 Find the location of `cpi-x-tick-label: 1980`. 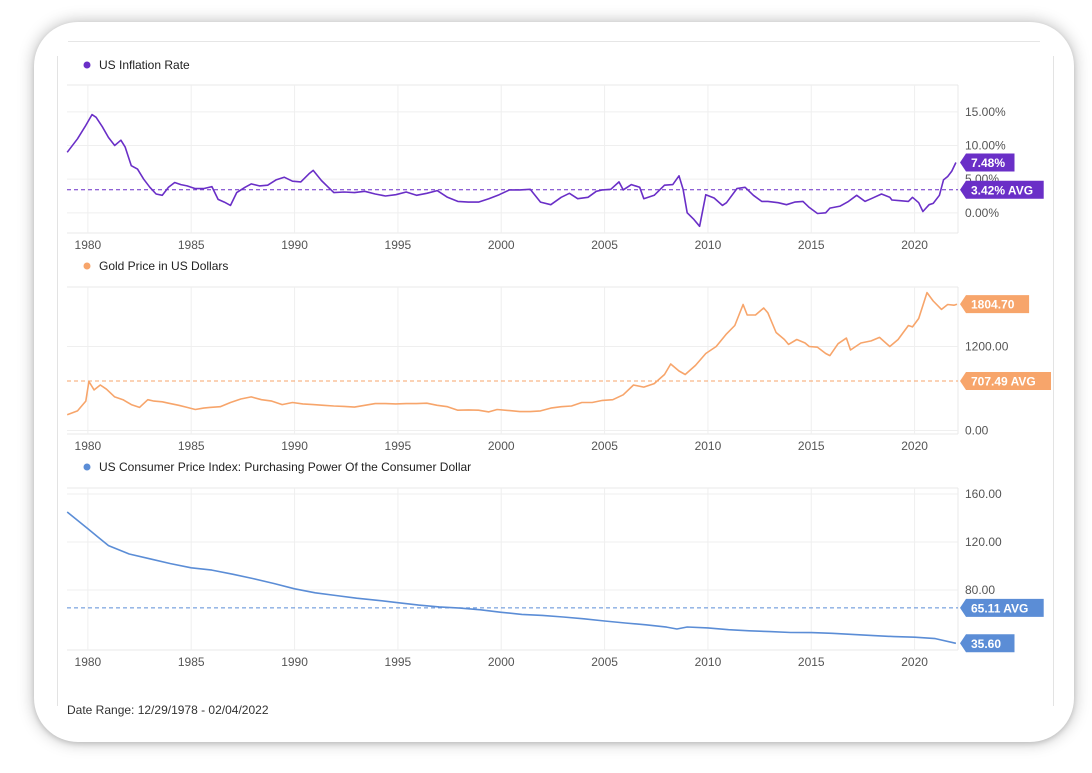

cpi-x-tick-label: 1980 is located at coordinates (88, 662).